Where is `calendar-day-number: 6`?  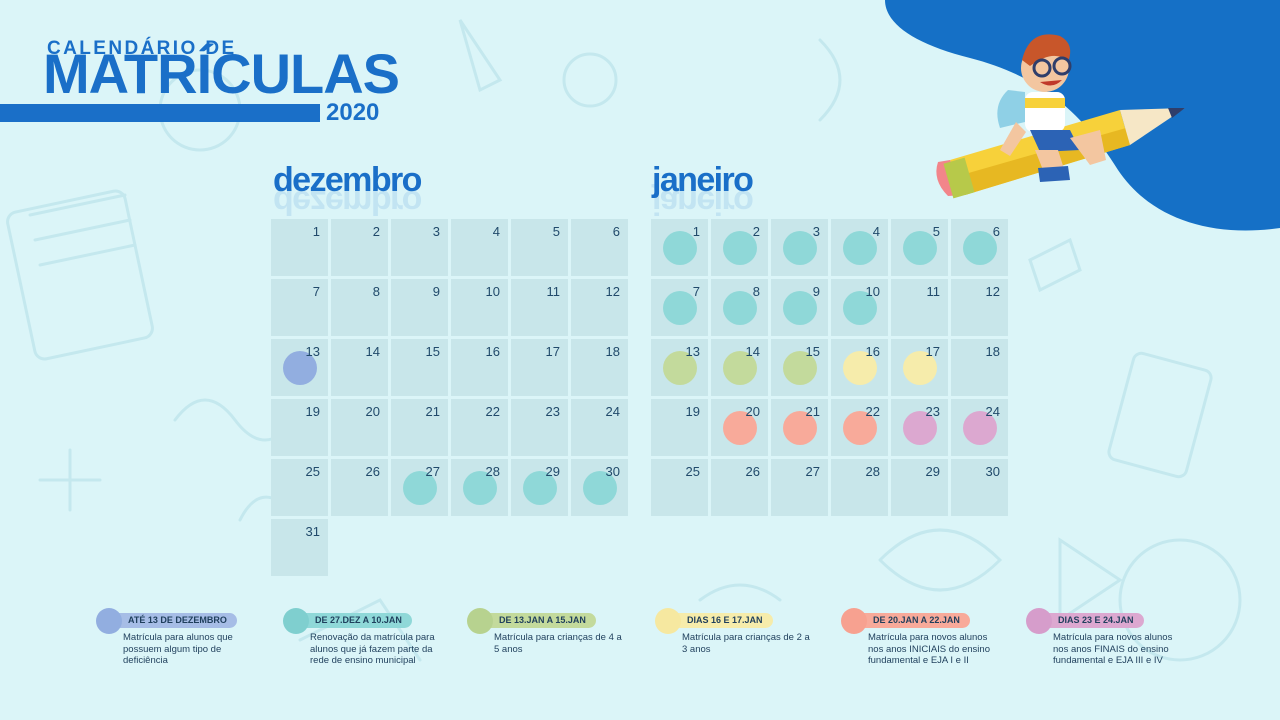 calendar-day-number: 6 is located at coordinates (996, 231).